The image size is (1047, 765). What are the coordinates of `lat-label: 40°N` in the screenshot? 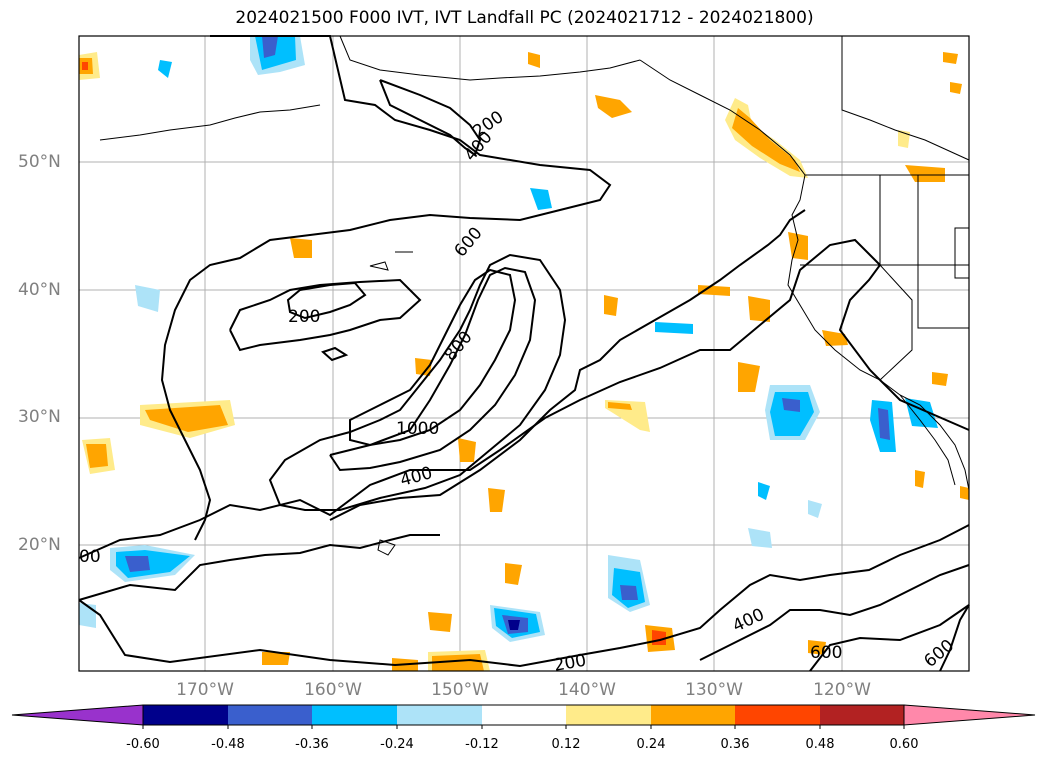 It's located at (39, 290).